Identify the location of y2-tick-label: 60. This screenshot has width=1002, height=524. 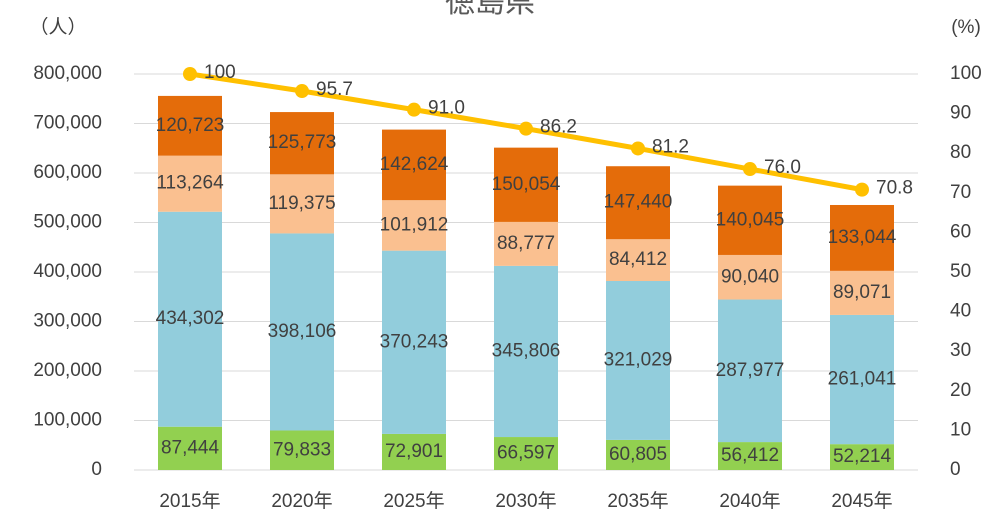
(960, 231).